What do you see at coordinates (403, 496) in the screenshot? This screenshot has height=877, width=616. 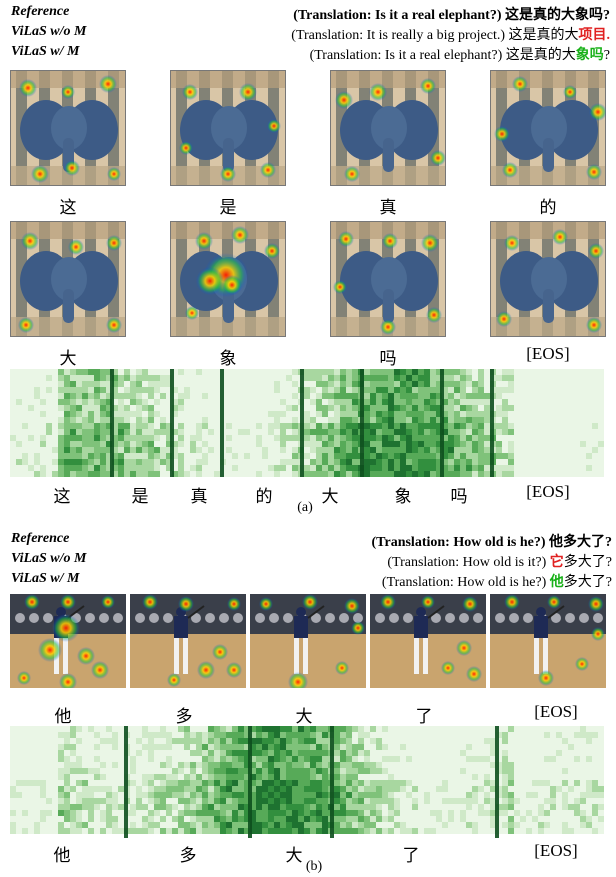 I see `spectrogram-token: 象` at bounding box center [403, 496].